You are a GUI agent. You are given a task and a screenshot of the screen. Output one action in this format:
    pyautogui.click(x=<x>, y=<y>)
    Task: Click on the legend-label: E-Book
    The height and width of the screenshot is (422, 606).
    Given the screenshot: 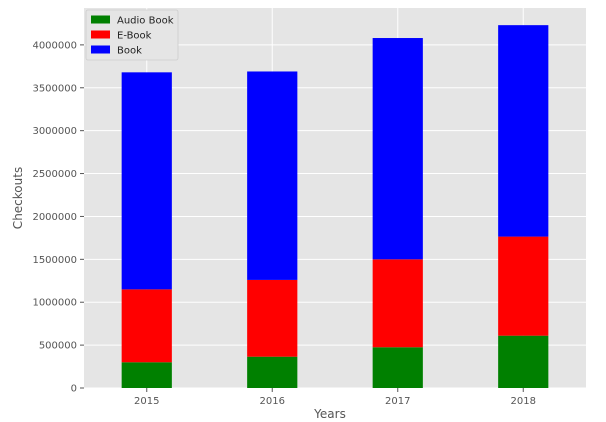 What is the action you would take?
    pyautogui.click(x=134, y=36)
    